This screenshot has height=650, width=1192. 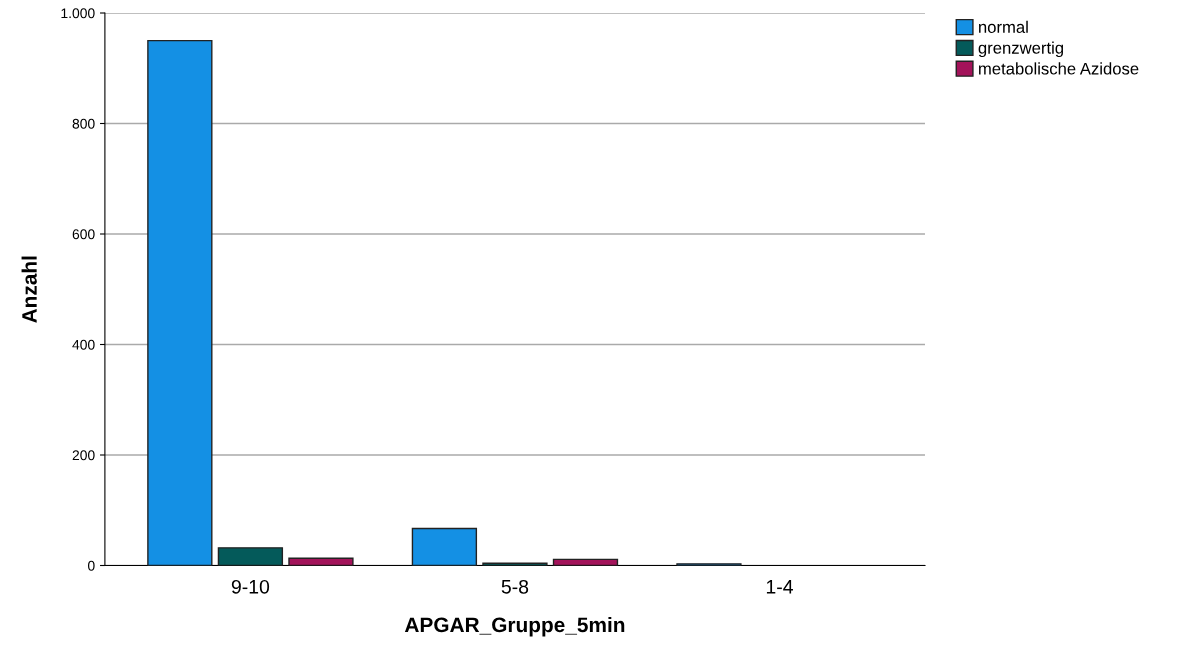 What do you see at coordinates (83, 344) in the screenshot?
I see `y-tick-label: 400` at bounding box center [83, 344].